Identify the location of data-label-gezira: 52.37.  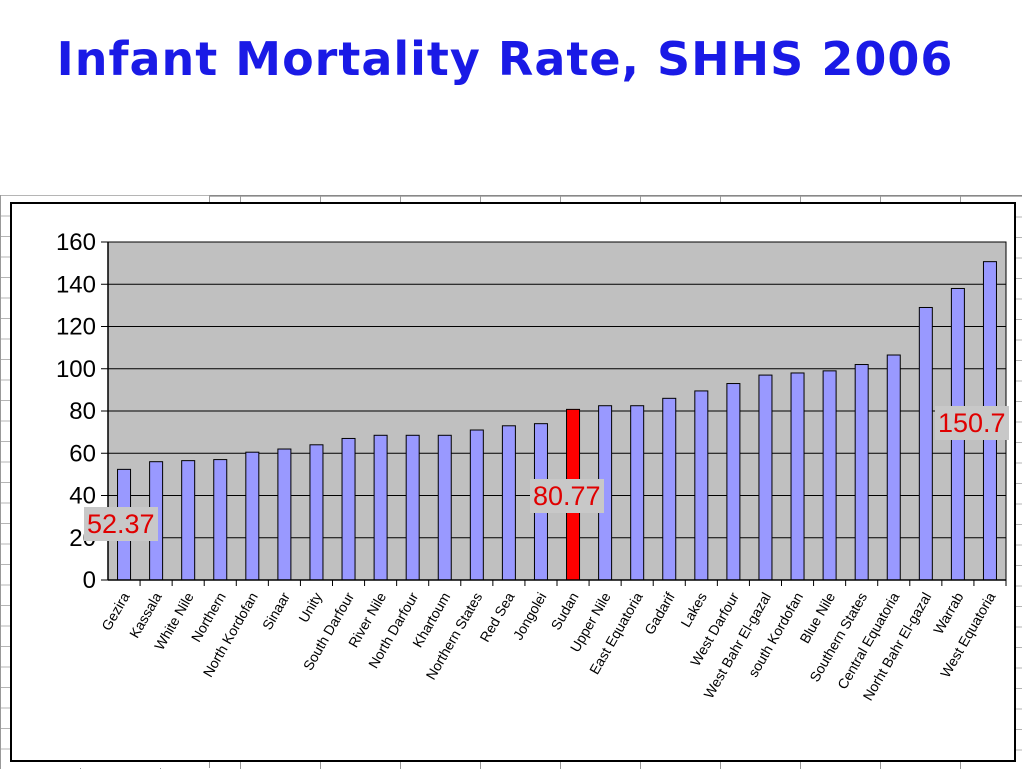
(121, 524).